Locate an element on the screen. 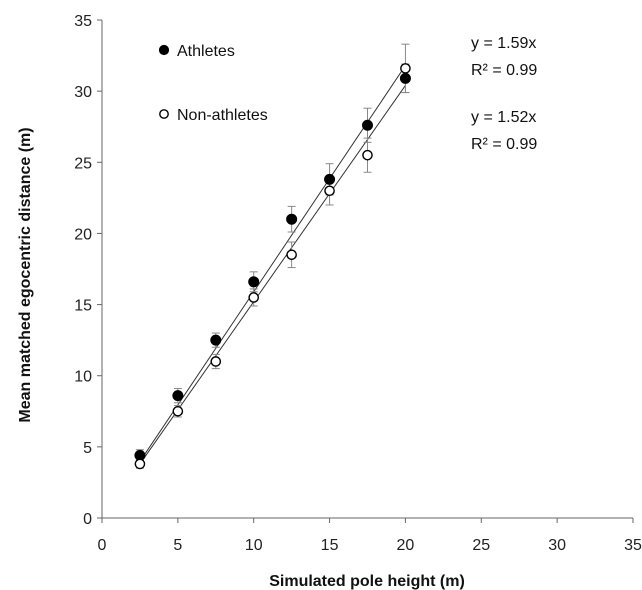 This screenshot has width=642, height=590. x-tick-label: 30 is located at coordinates (557, 545).